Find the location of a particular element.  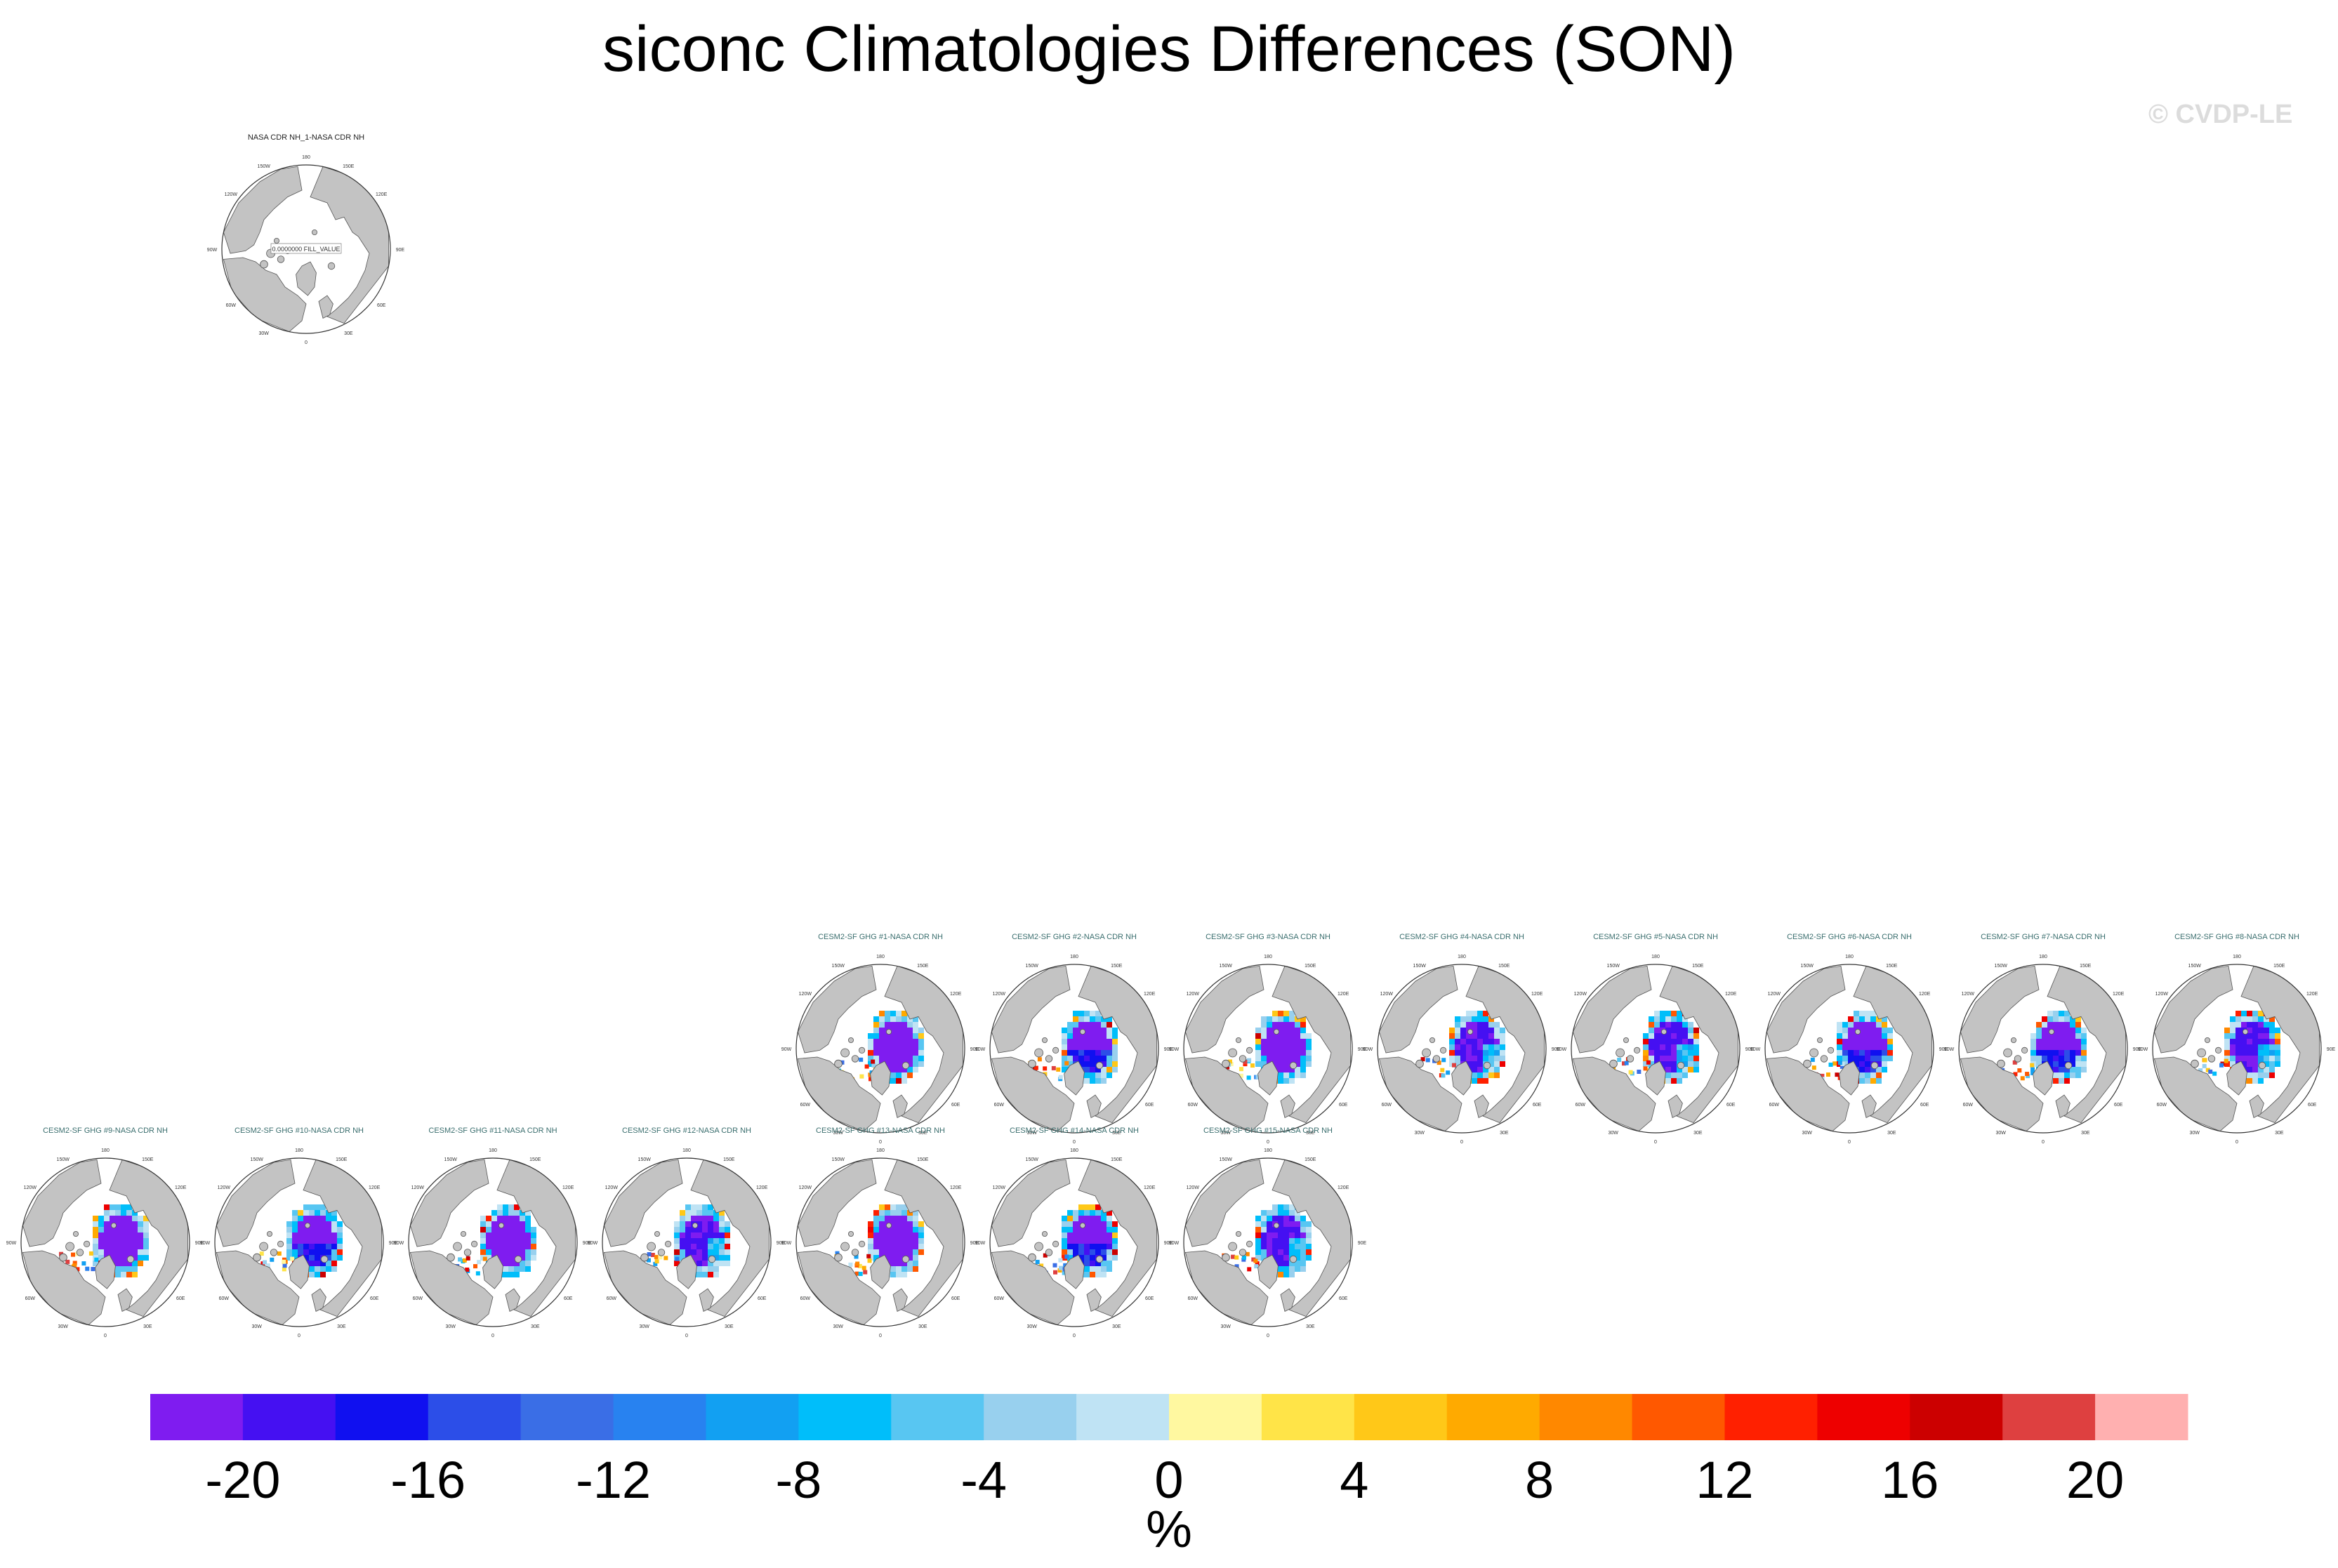

longitude-label: 150W is located at coordinates (2195, 966).